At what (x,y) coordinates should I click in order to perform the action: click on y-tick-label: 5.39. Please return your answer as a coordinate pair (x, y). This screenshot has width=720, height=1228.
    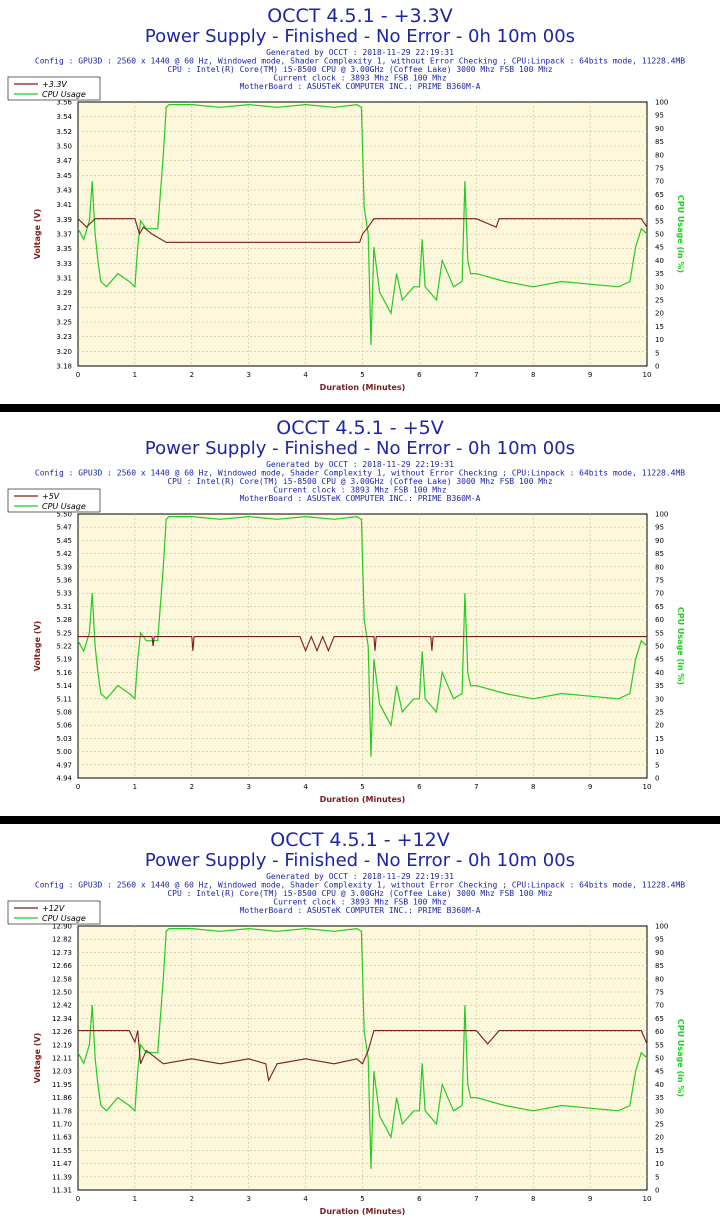
    Looking at the image, I should click on (64, 567).